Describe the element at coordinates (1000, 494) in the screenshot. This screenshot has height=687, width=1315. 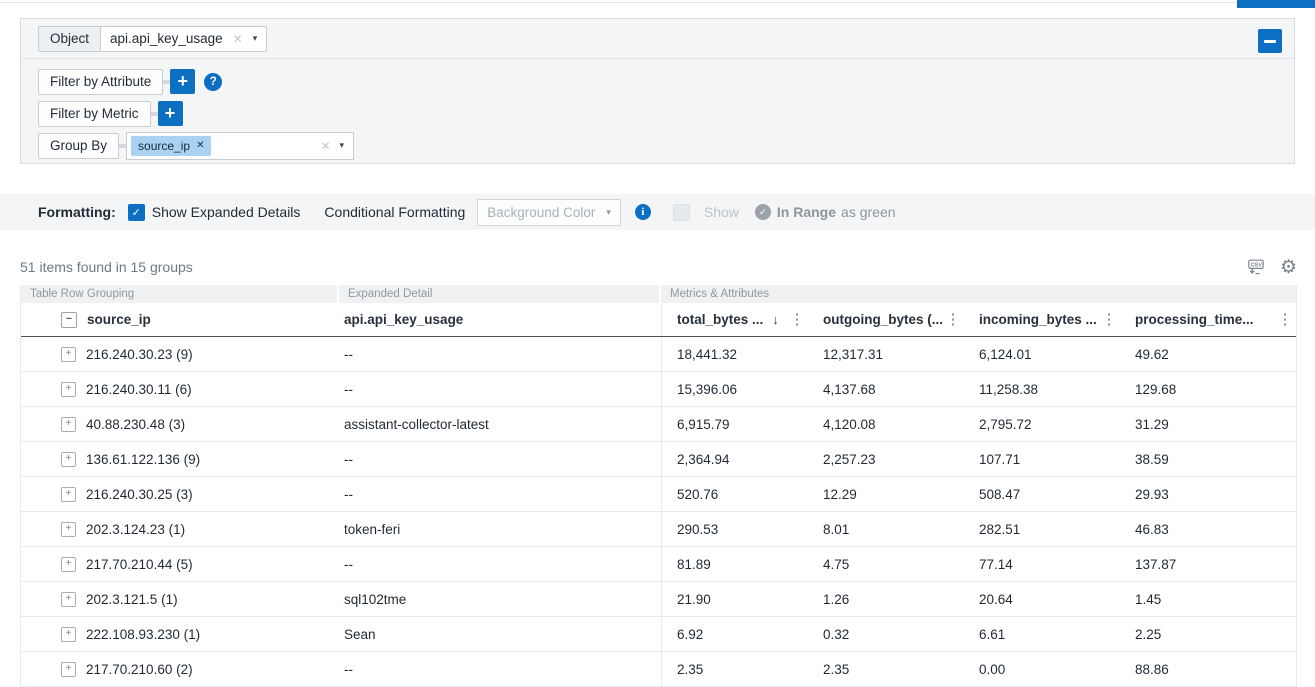
I see `incoming-bytes-value: 508.47` at that location.